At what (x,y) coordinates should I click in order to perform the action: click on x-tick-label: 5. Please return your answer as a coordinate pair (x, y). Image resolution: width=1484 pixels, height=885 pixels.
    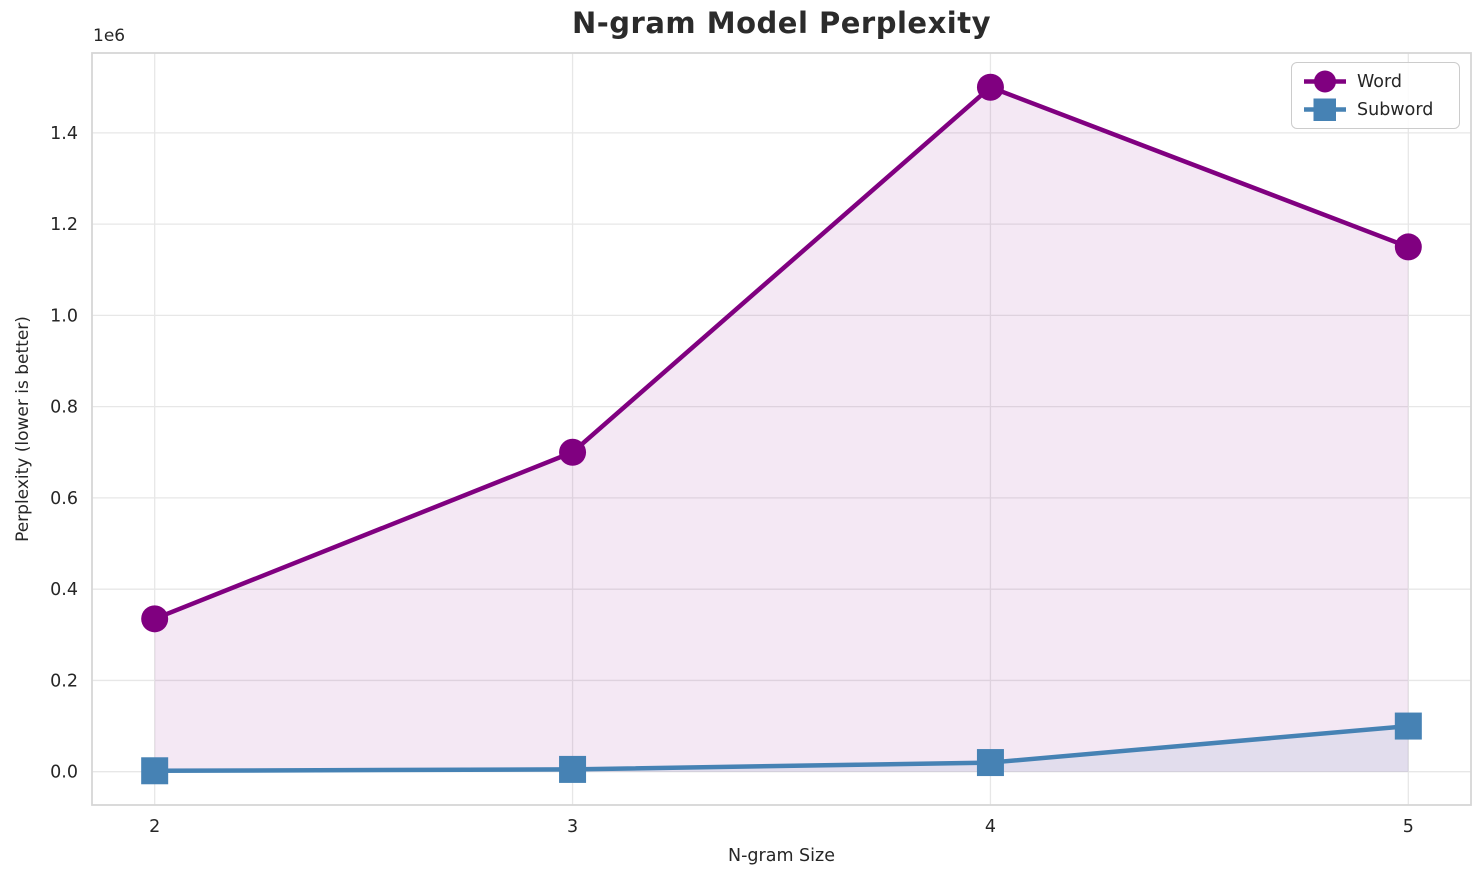
    Looking at the image, I should click on (1408, 827).